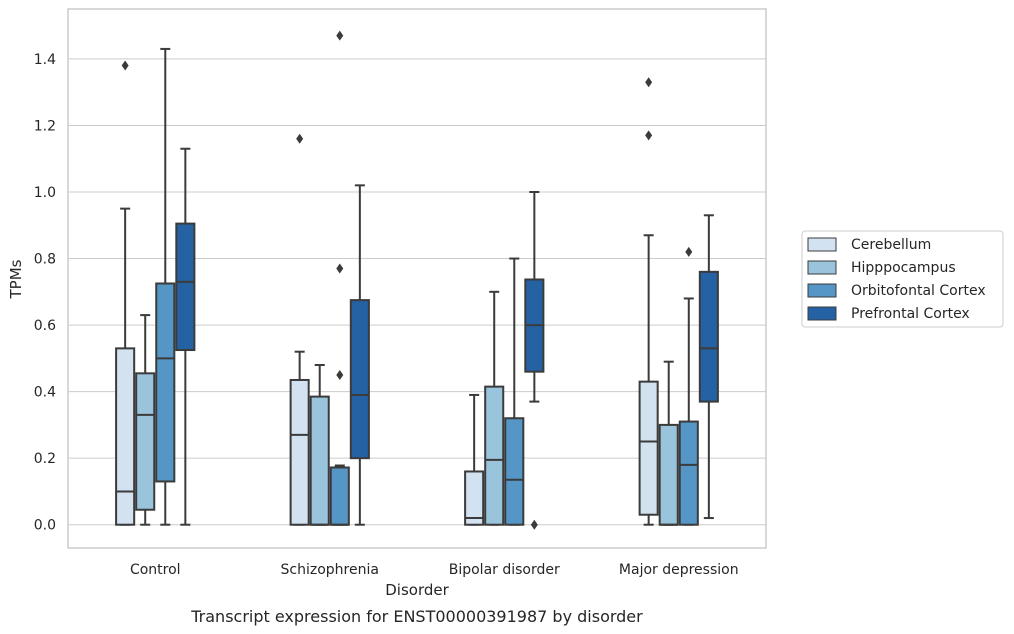 The image size is (1014, 634). I want to click on x-axis-label: Disorder, so click(417, 590).